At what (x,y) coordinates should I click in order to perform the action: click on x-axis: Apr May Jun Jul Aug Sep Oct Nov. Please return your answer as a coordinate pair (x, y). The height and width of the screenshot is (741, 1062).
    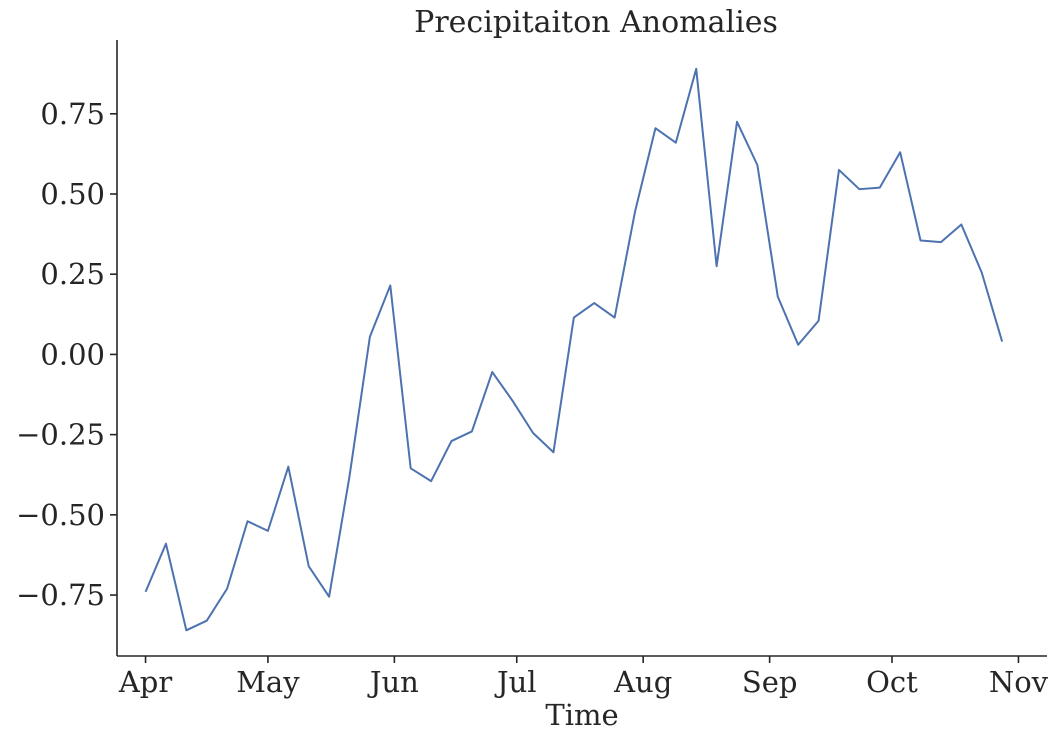
    Looking at the image, I should click on (583, 677).